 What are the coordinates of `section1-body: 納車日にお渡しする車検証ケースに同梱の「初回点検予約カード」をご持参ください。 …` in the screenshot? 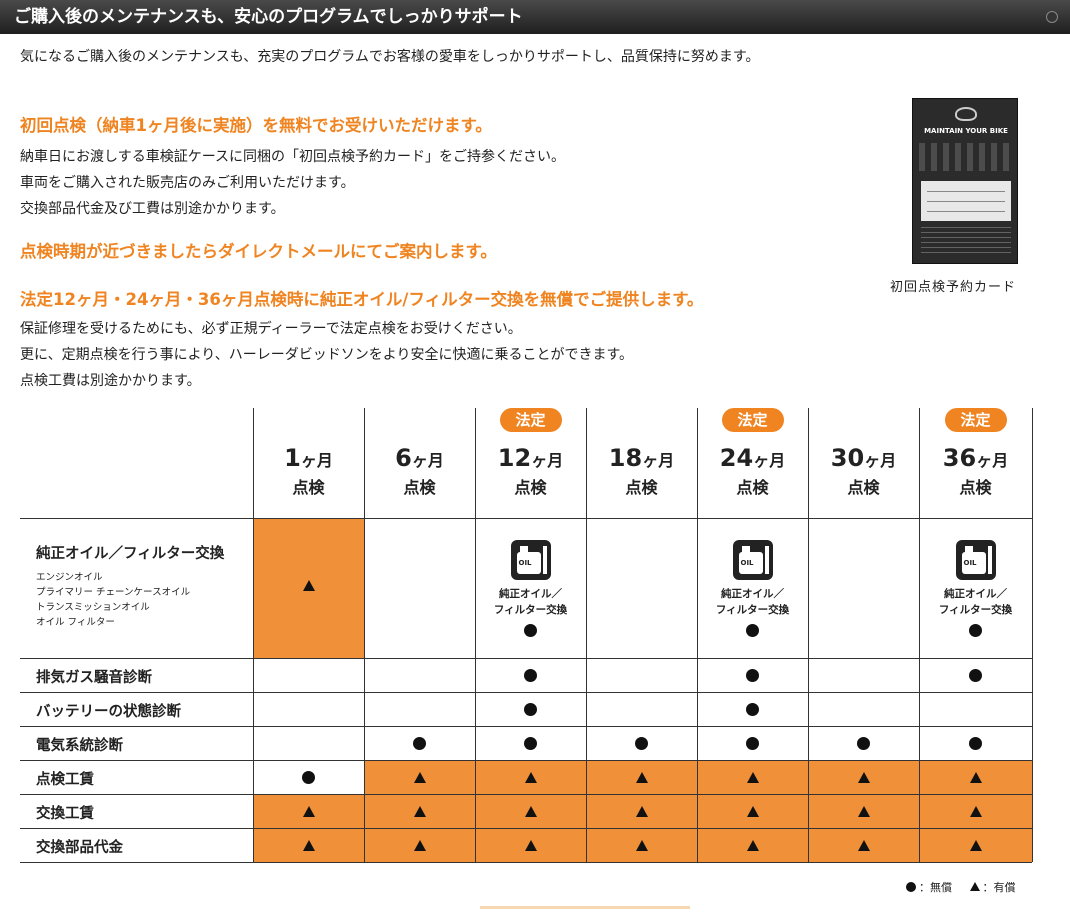 It's located at (292, 183).